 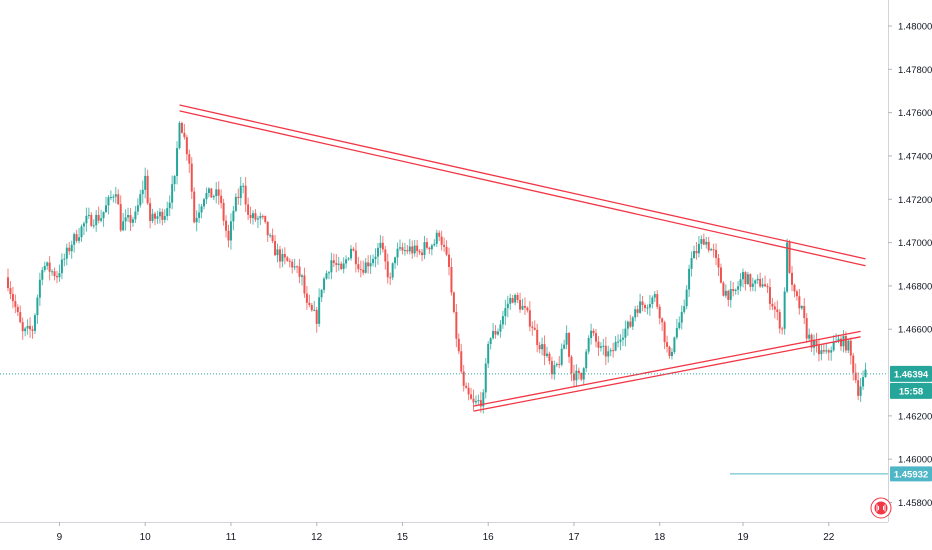 I want to click on price-tick-label: 1.46600, so click(x=915, y=330).